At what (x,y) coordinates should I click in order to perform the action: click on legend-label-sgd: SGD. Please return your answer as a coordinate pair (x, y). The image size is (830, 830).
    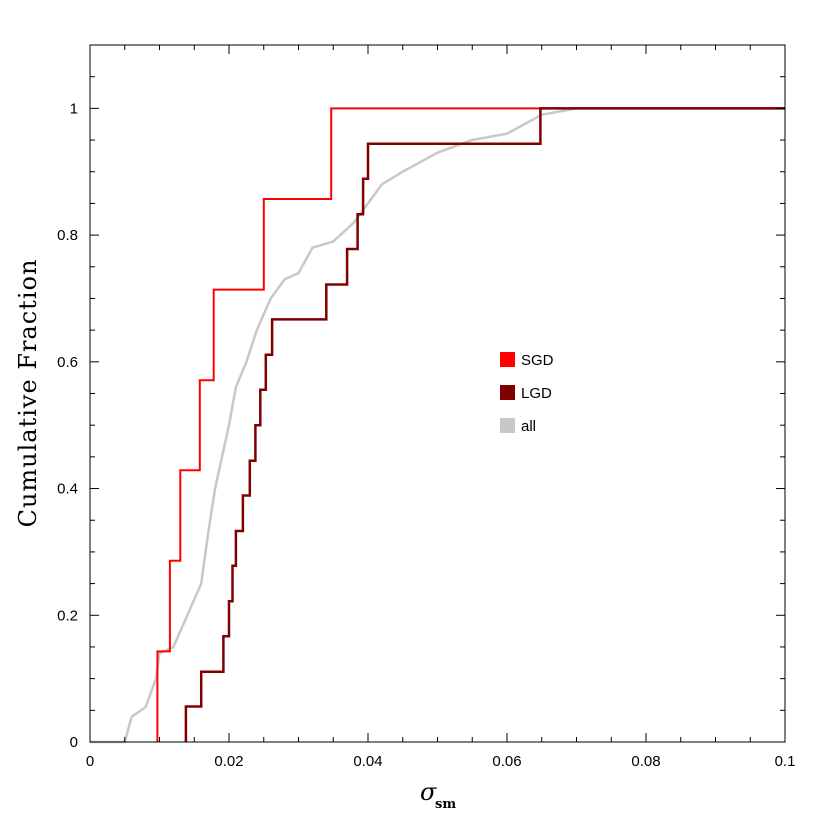
    Looking at the image, I should click on (537, 360).